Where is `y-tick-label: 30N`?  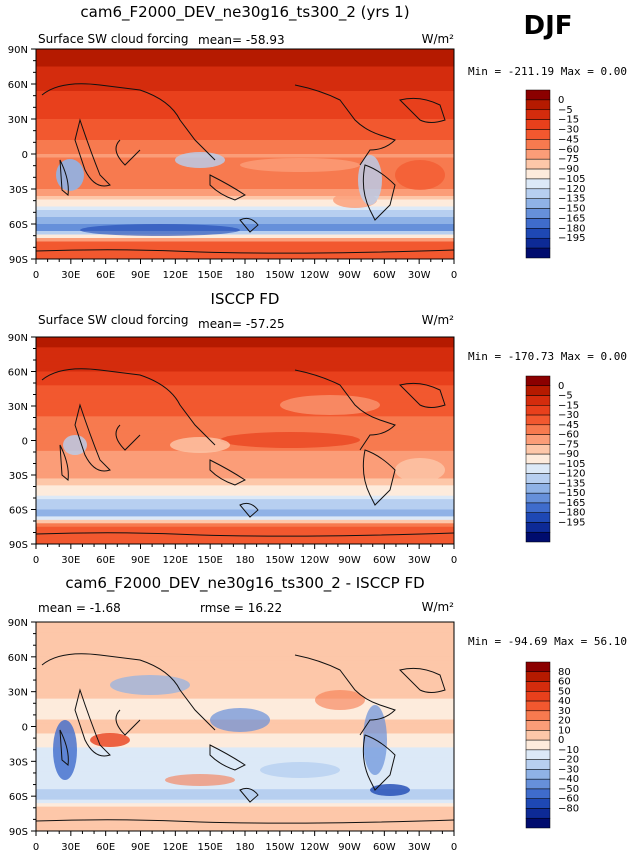
y-tick-label: 30N is located at coordinates (18, 407).